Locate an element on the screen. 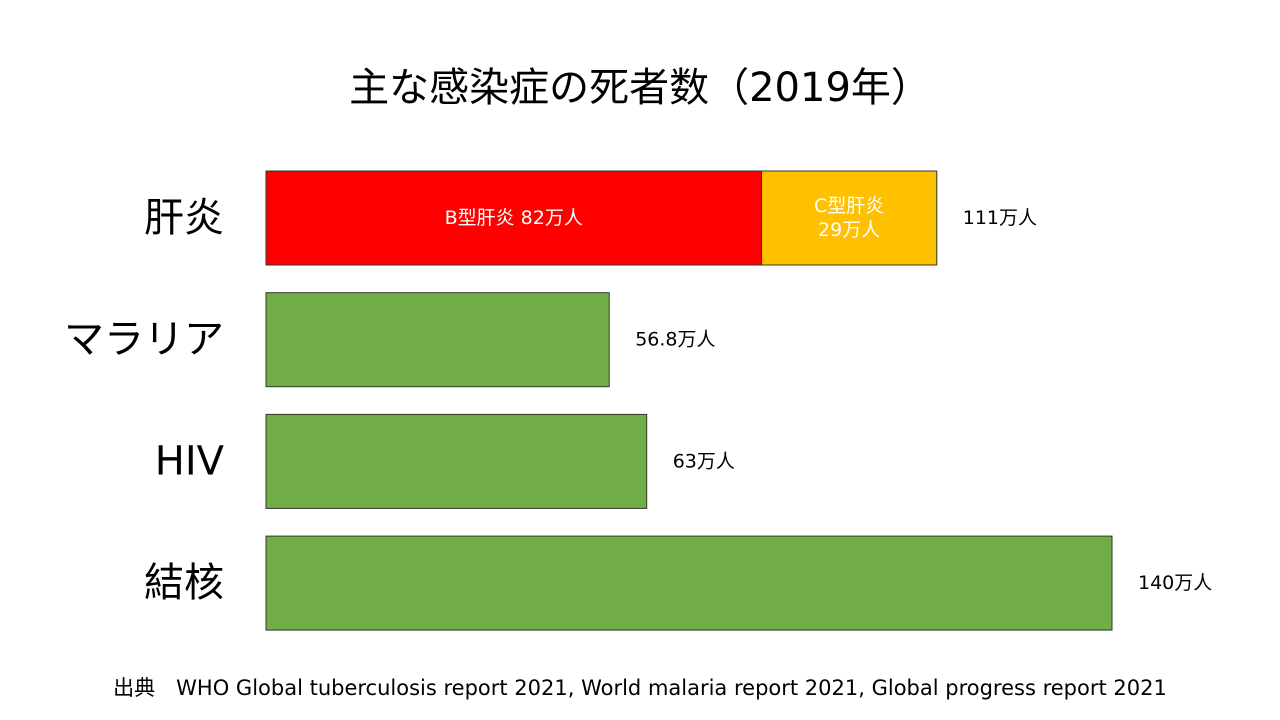  segment-label: B型肝炎 82万人 is located at coordinates (514, 218).